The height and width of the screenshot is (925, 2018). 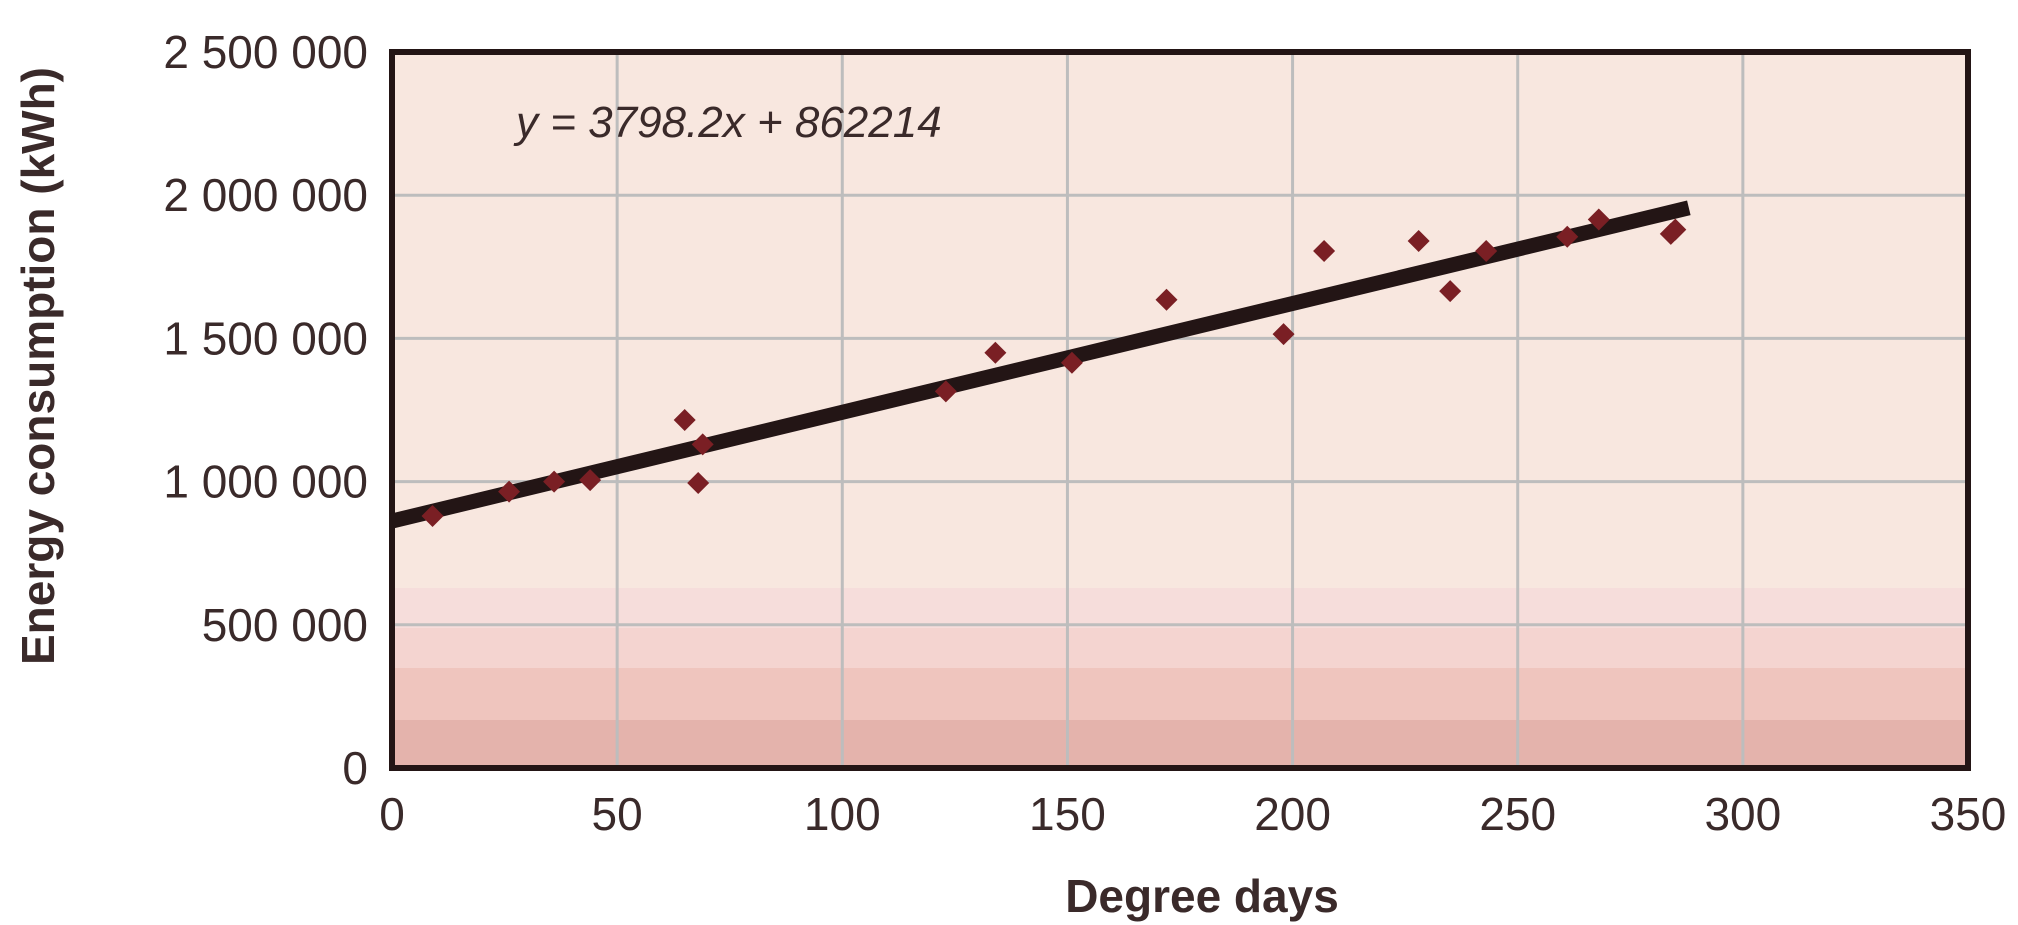 I want to click on y-tick-label: 1 000 000, so click(x=265, y=482).